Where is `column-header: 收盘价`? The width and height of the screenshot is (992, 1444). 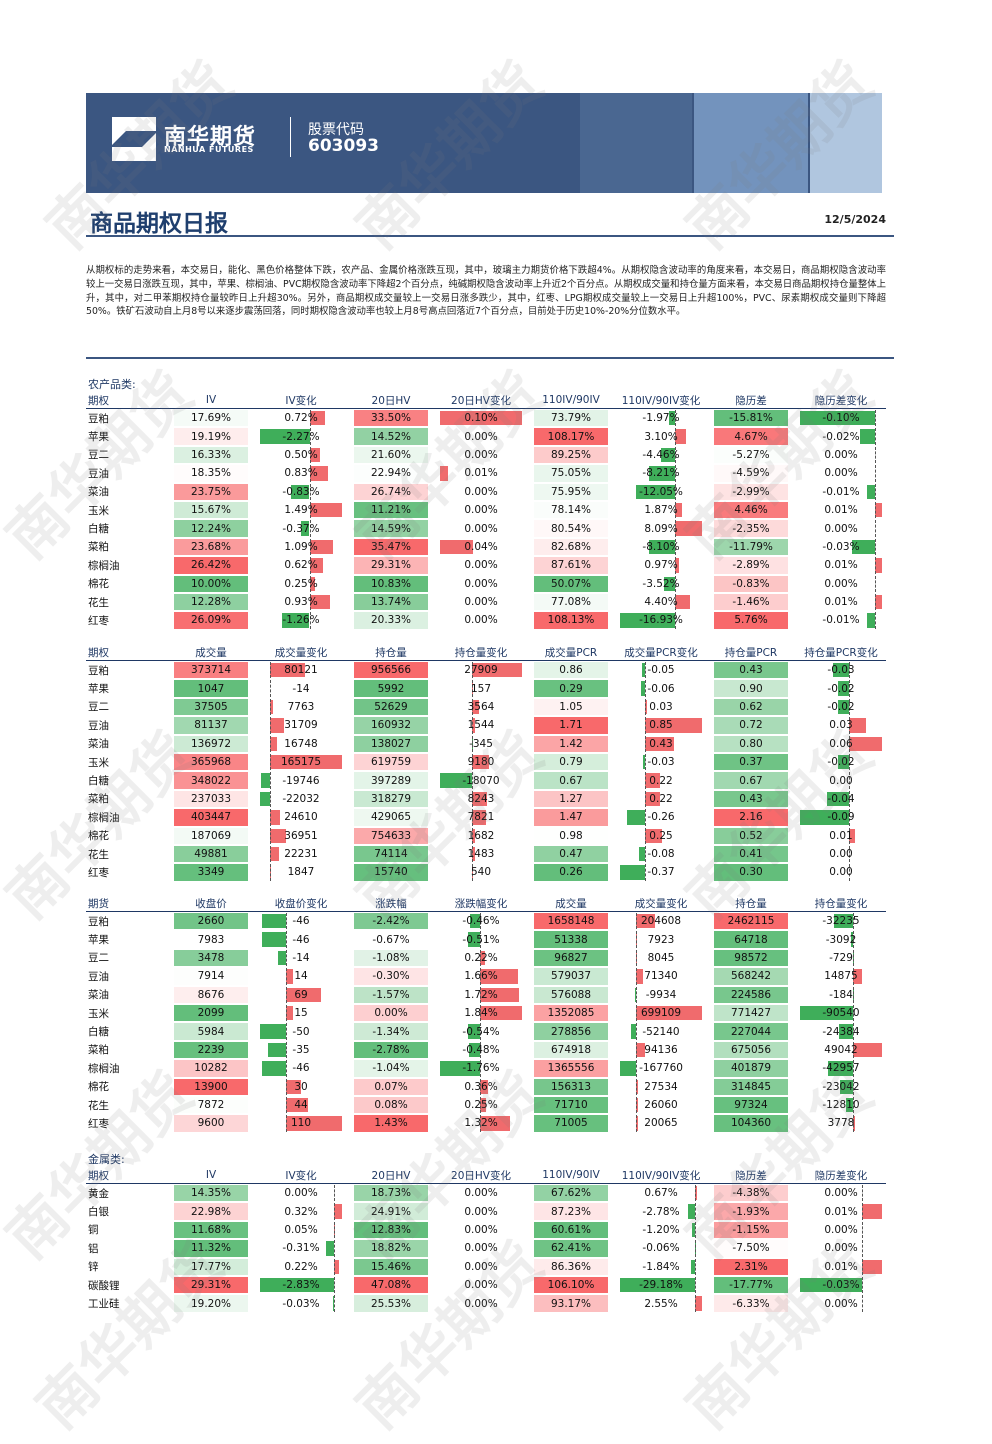 column-header: 收盘价 is located at coordinates (211, 903).